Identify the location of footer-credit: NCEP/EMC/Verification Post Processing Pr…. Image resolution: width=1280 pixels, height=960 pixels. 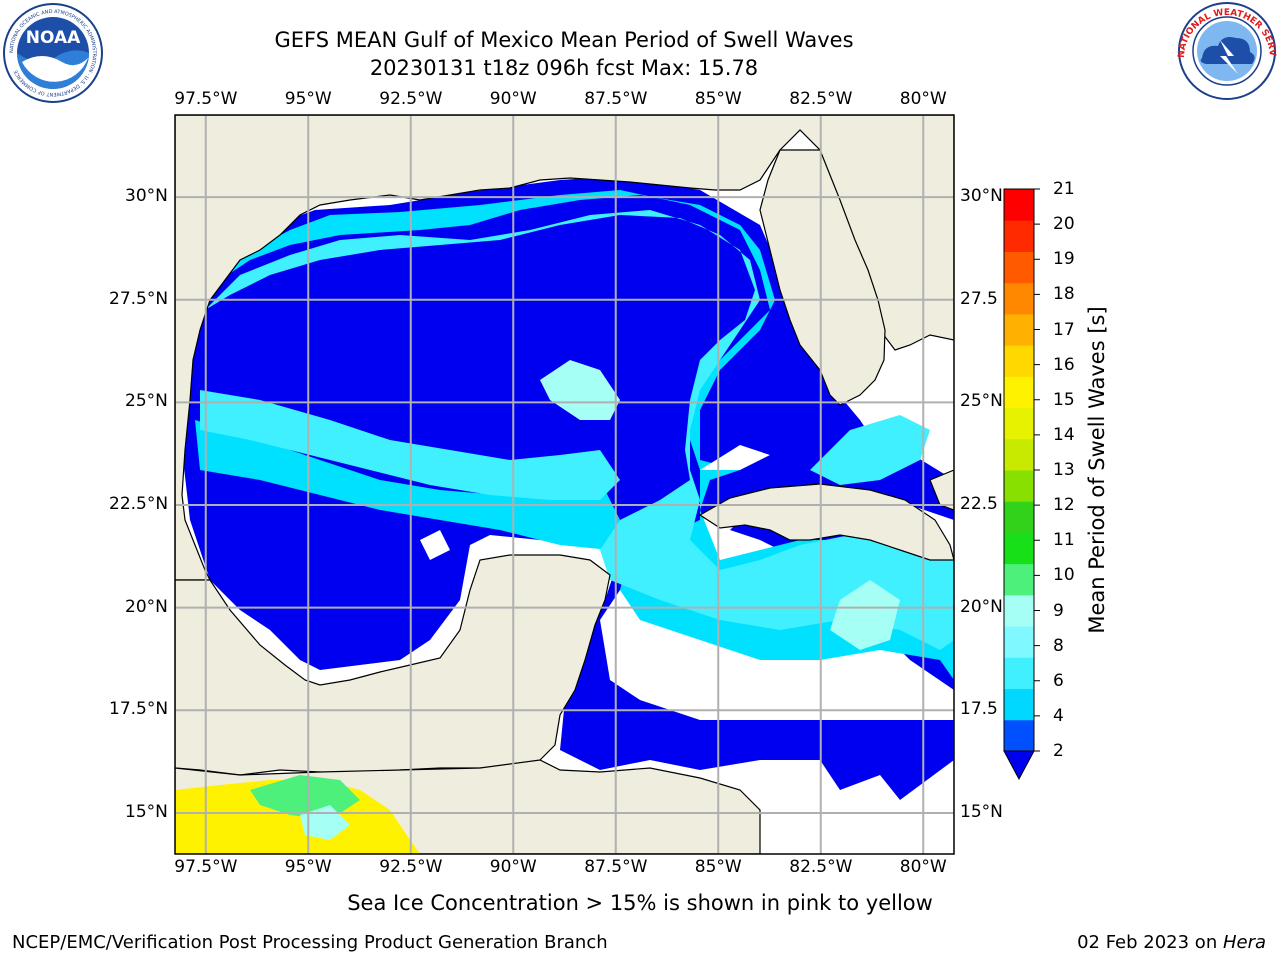
(310, 942).